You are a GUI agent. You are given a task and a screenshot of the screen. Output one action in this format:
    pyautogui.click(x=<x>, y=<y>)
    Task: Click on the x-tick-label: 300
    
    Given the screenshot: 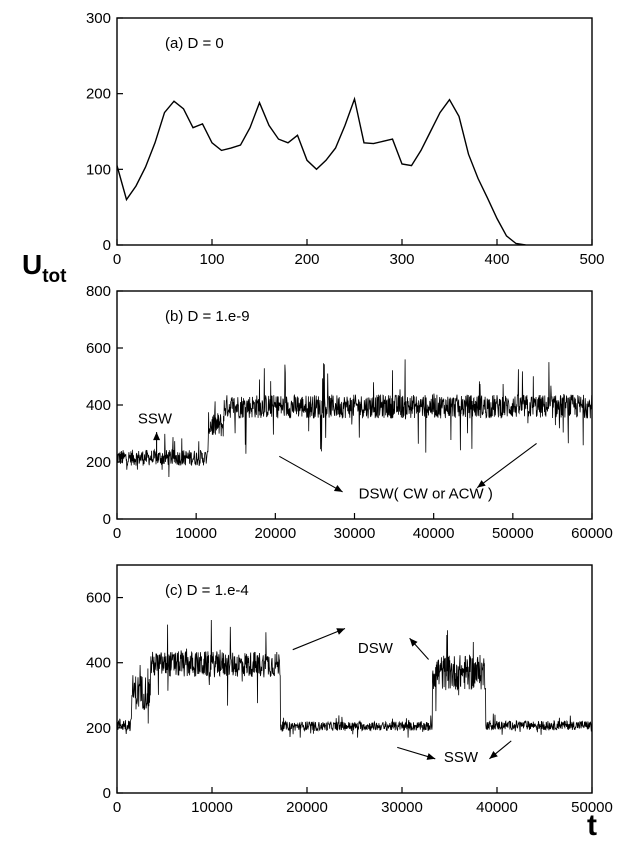 What is the action you would take?
    pyautogui.click(x=401, y=259)
    